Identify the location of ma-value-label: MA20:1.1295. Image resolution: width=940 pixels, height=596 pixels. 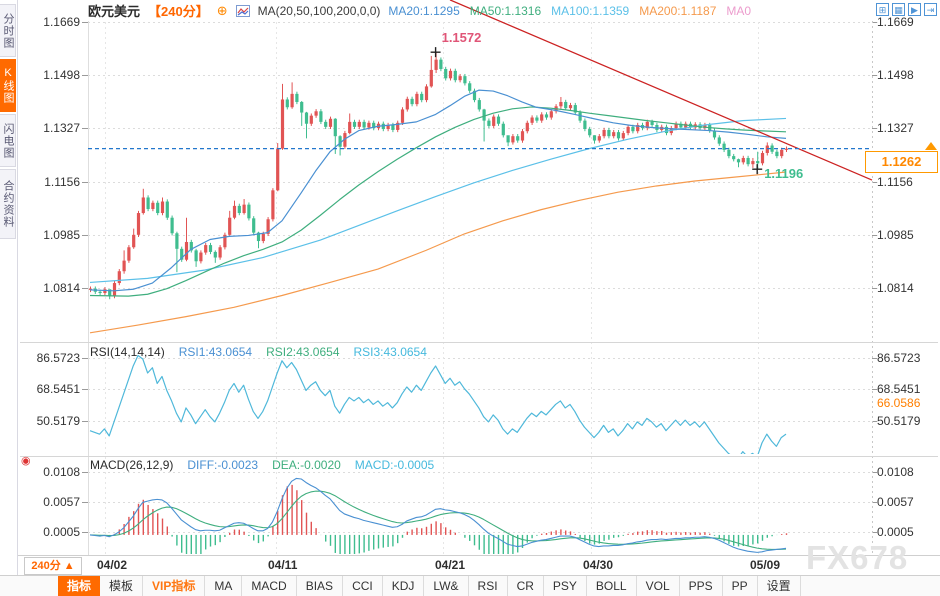
(424, 10).